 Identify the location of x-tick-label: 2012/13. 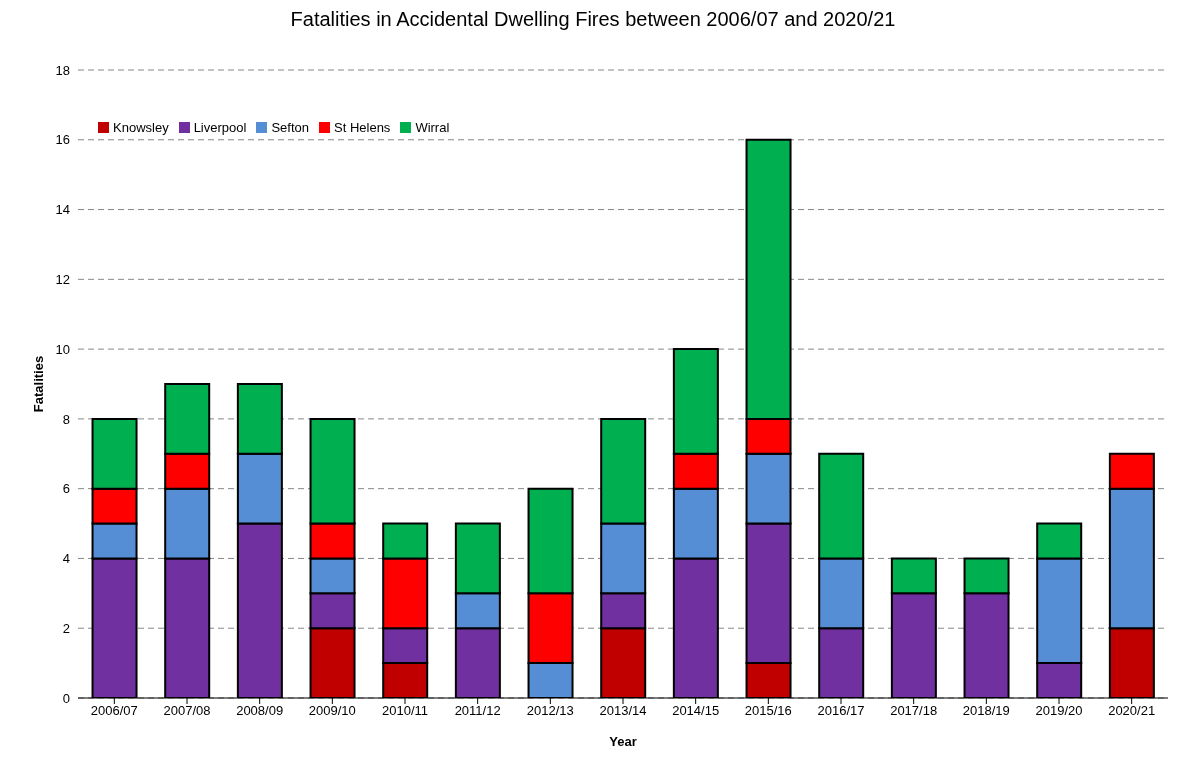
(550, 711).